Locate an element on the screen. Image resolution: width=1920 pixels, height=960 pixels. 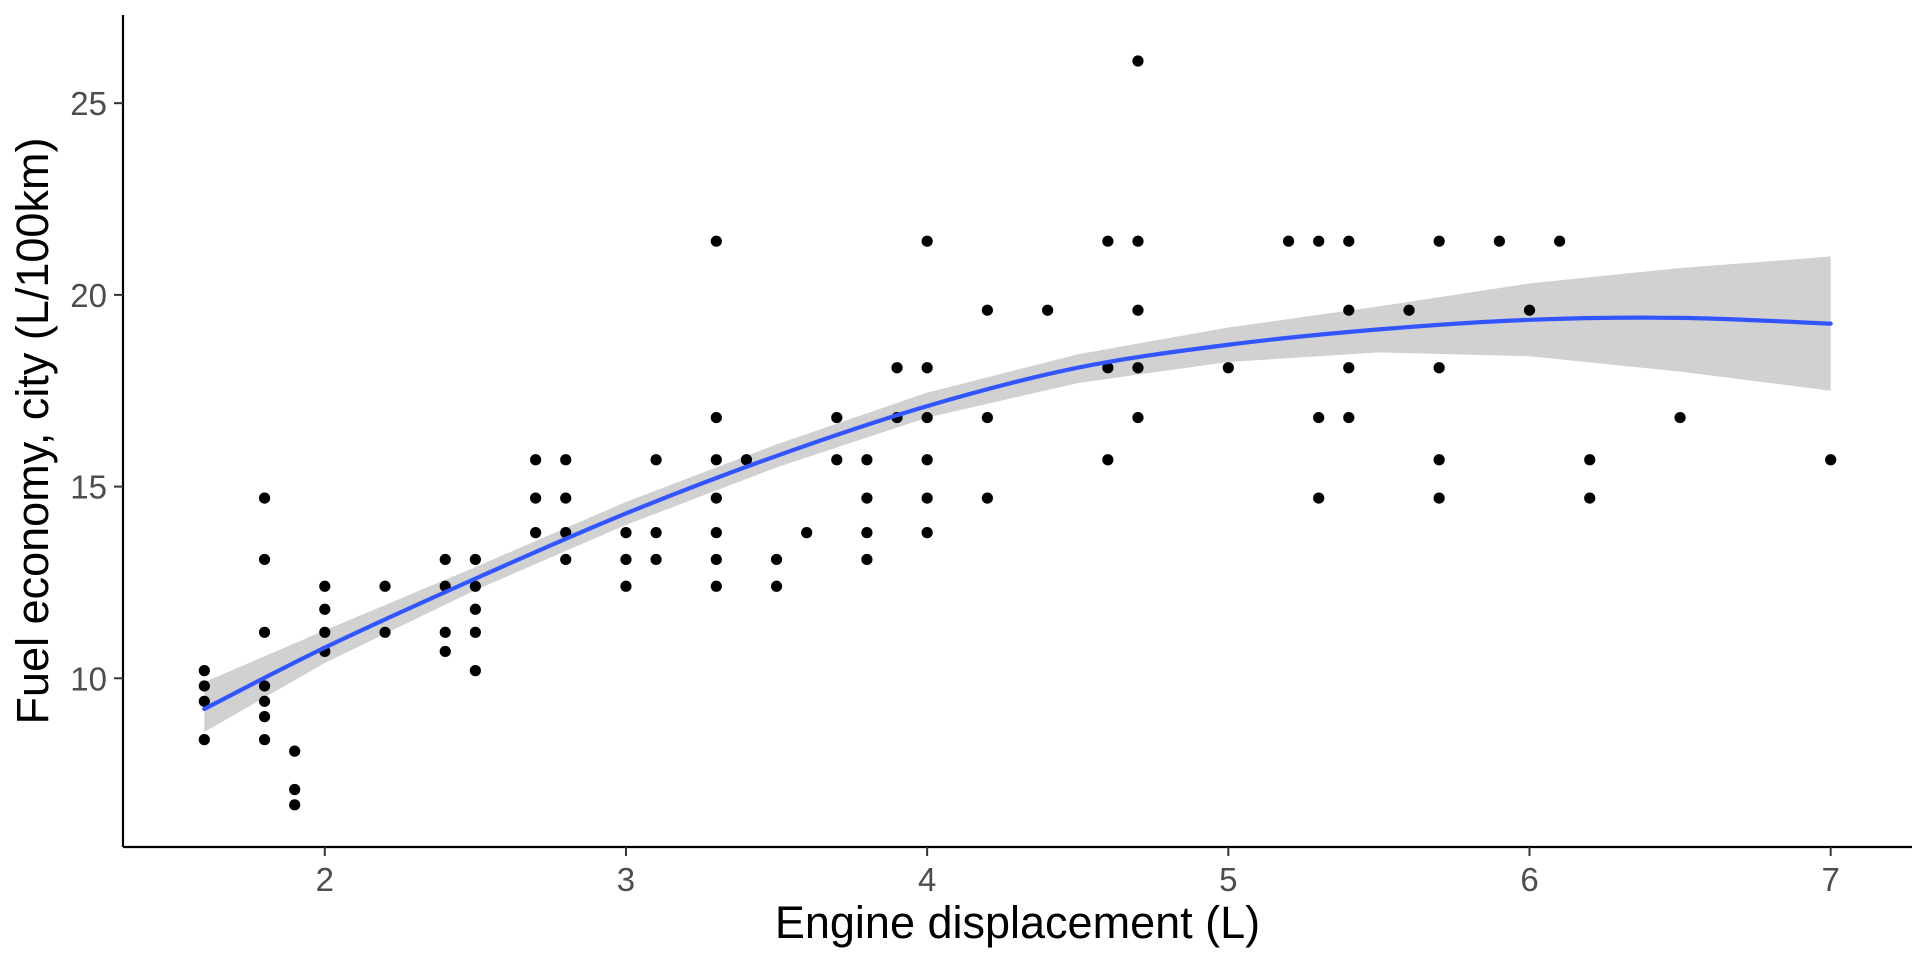
x-tick-label: 4 is located at coordinates (927, 879).